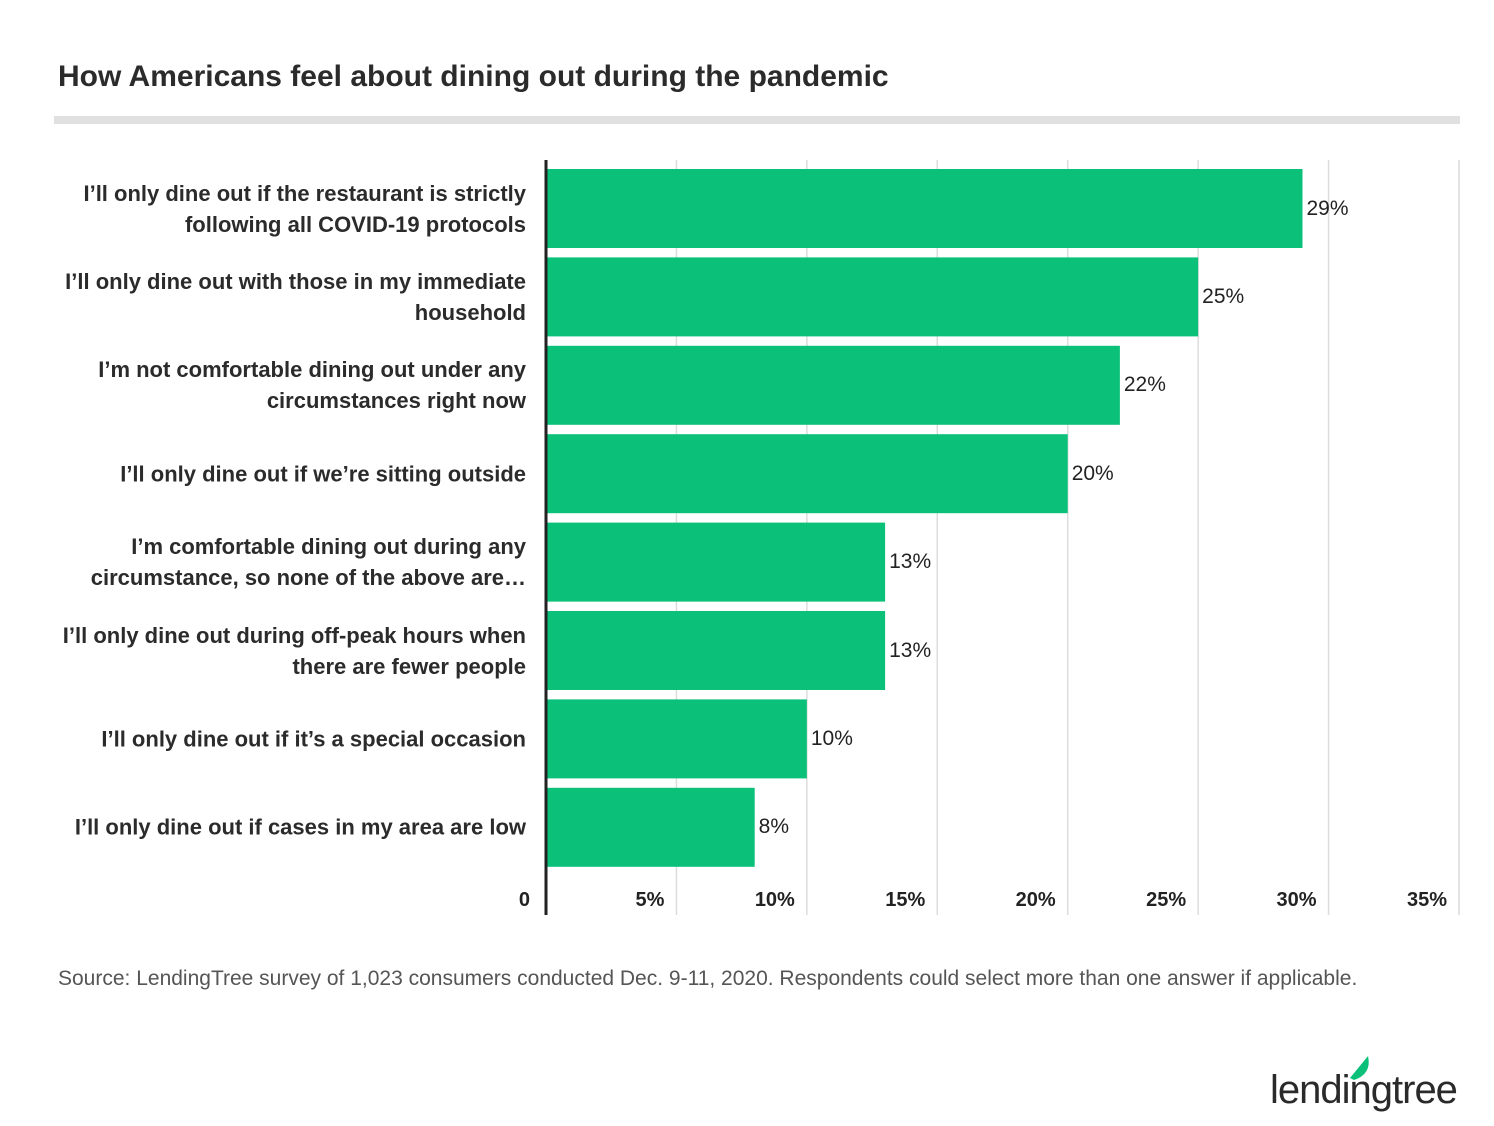 The image size is (1494, 1126). Describe the element at coordinates (1035, 900) in the screenshot. I see `x-tick-label: 20%` at that location.